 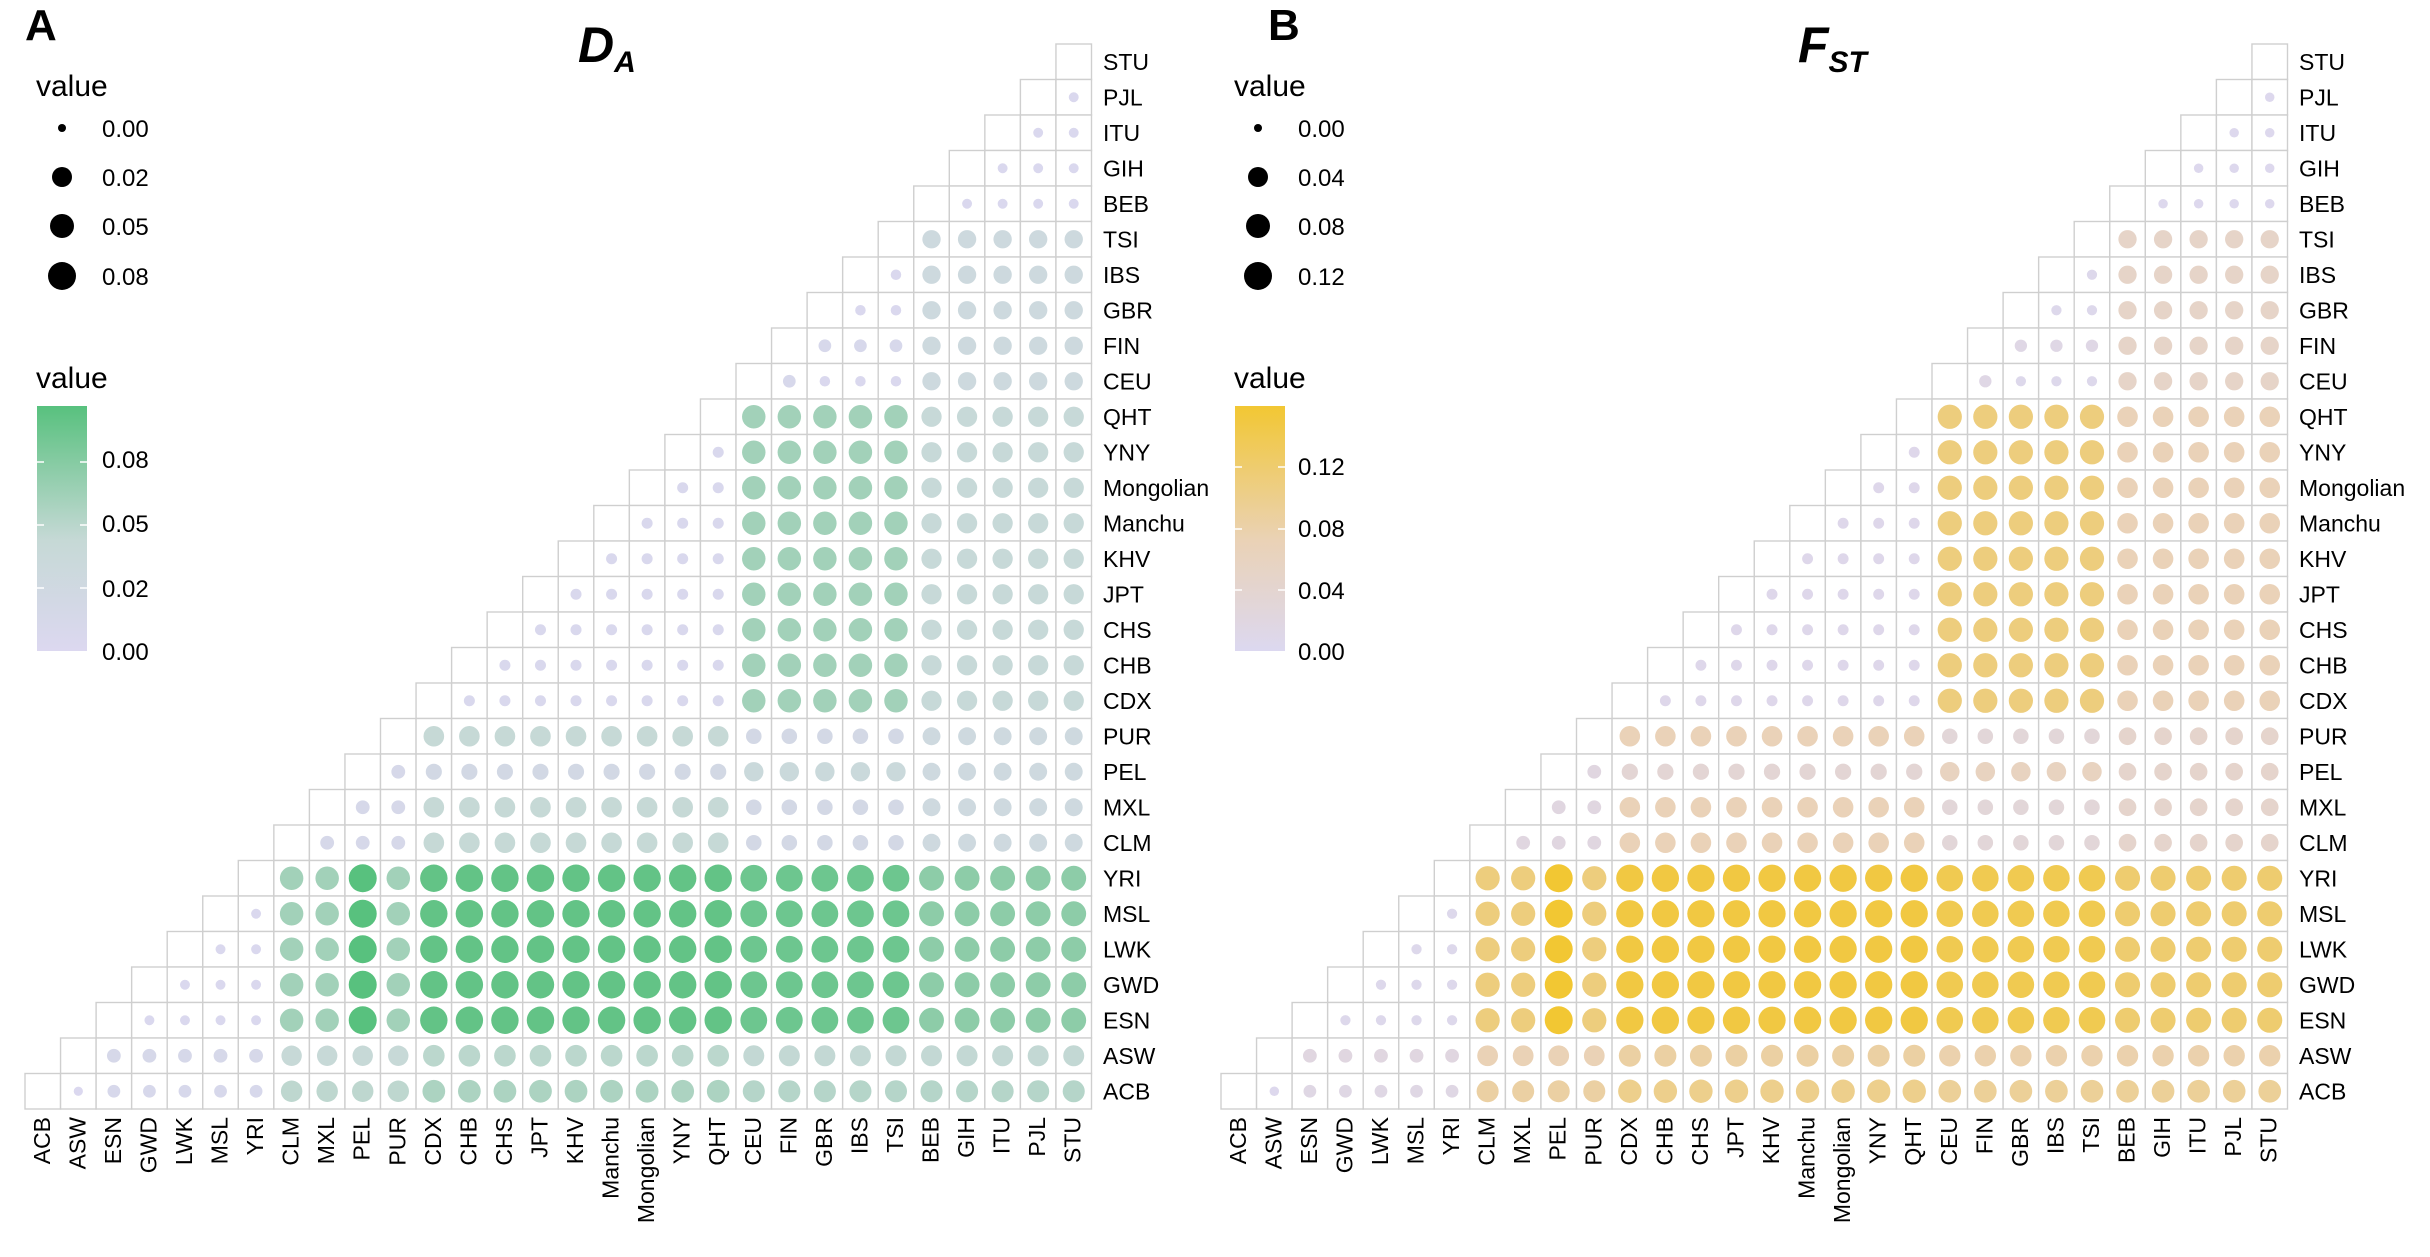 What do you see at coordinates (92, 180) in the screenshot?
I see `size-legend: value 0.00 0.02 0.05 0.08` at bounding box center [92, 180].